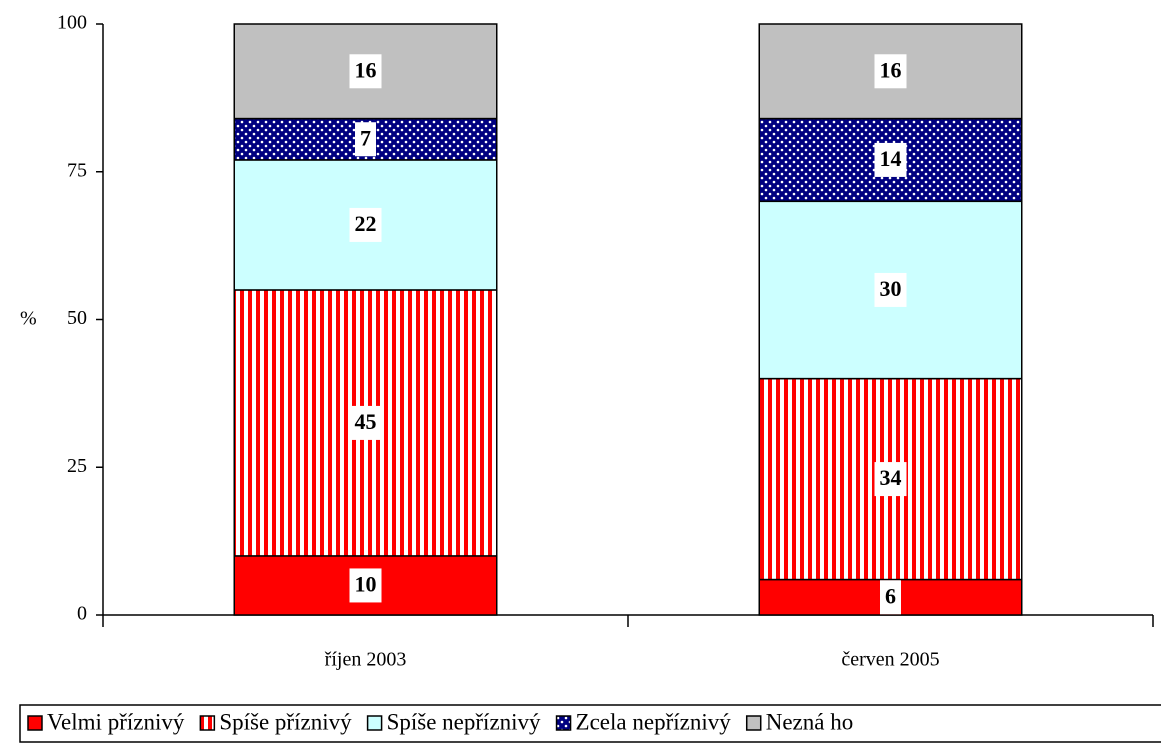  I want to click on data-label: 10, so click(366, 583).